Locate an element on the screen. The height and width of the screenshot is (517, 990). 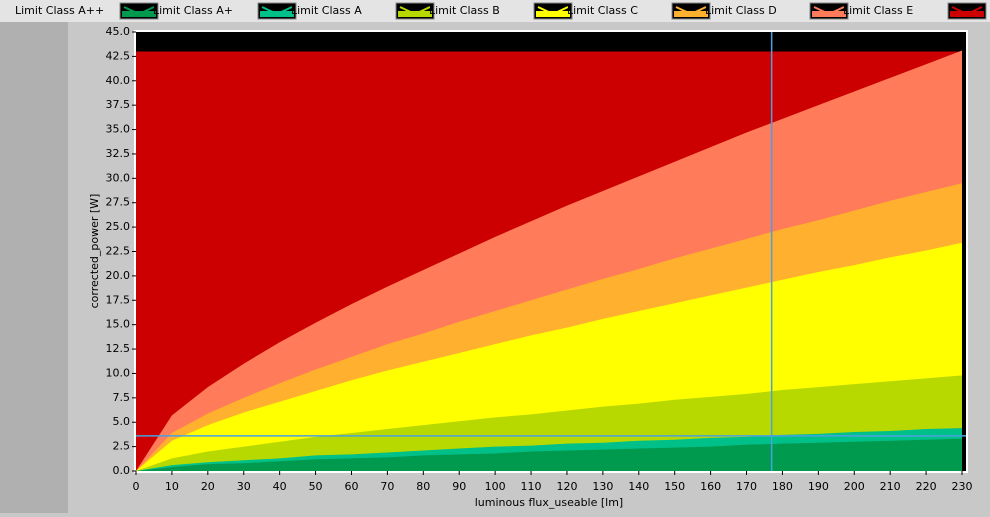
left-panel is located at coordinates (34, 267).